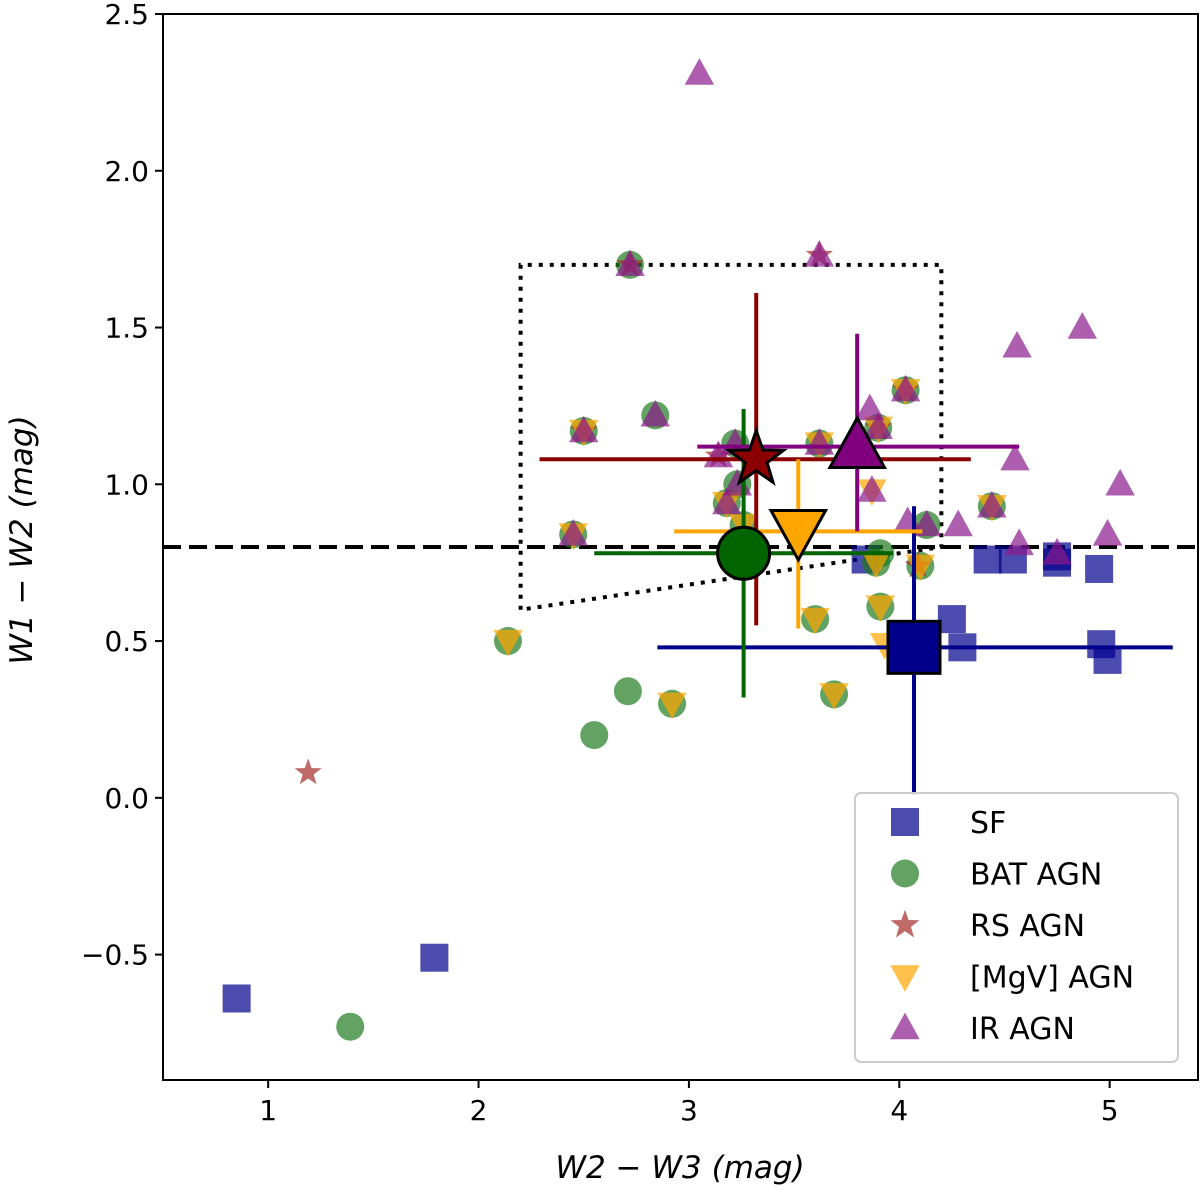 The image size is (1200, 1190). What do you see at coordinates (126, 798) in the screenshot?
I see `y-tick-label: 0.0` at bounding box center [126, 798].